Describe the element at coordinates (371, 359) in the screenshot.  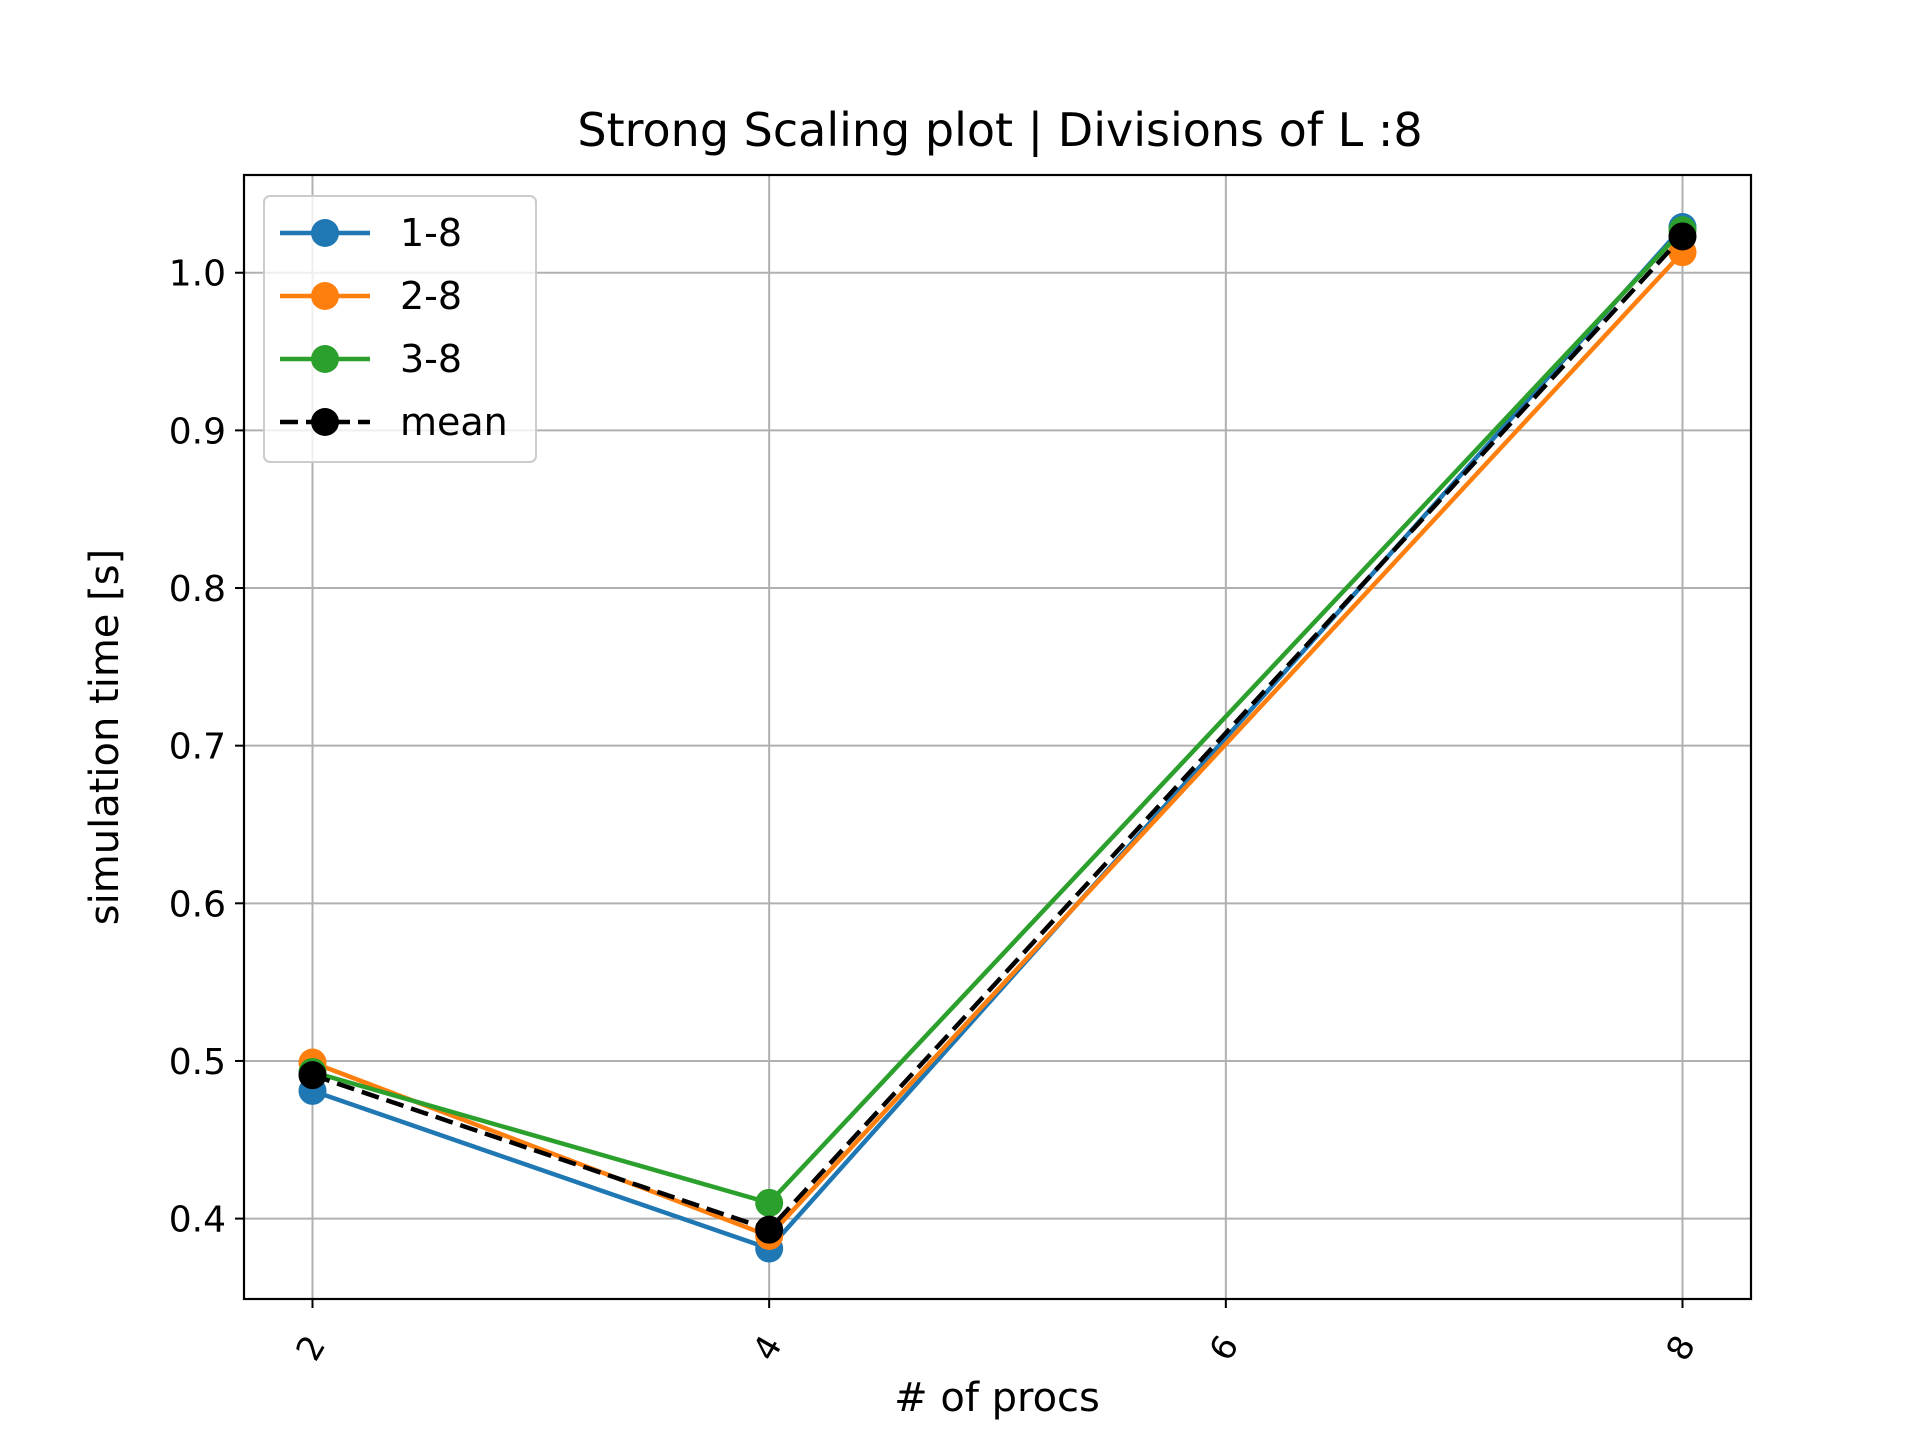
I see `legend-entry-3-8: 3-8` at that location.